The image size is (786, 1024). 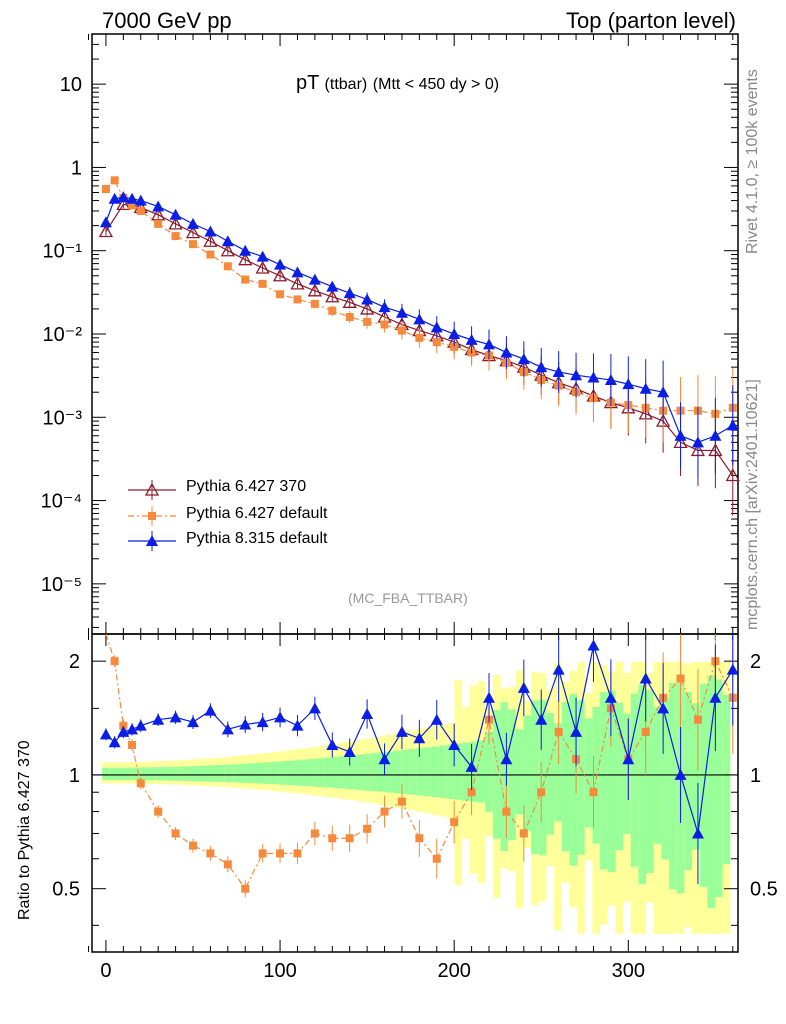 I want to click on y-tick-label: 10⁻⁴, so click(x=61, y=502).